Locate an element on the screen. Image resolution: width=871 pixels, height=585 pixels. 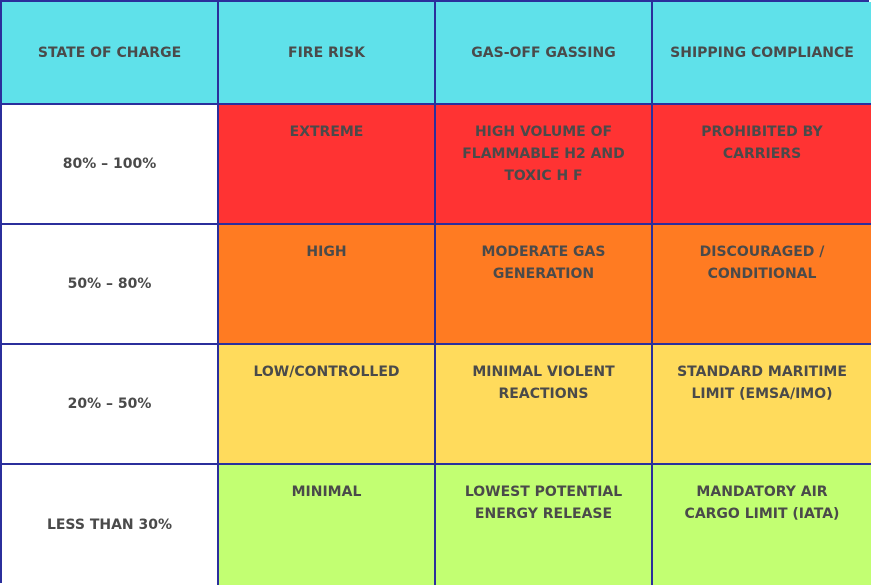
cell-text: LOW/CONTROLLED is located at coordinates (326, 372).